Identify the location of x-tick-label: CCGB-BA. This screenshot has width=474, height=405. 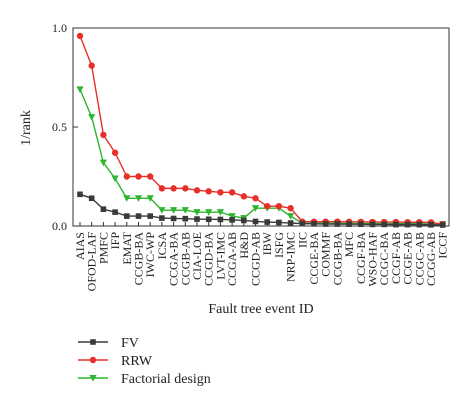
(337, 259).